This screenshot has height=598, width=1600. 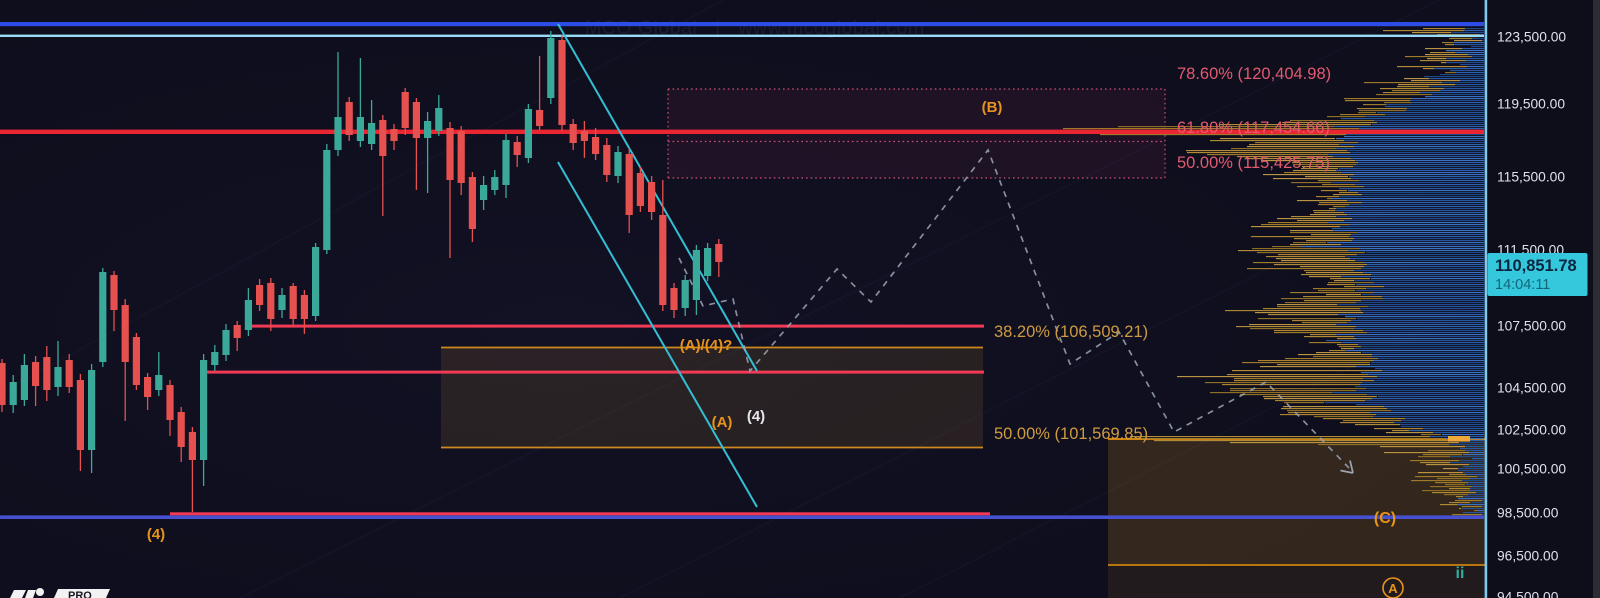 I want to click on svg-text: (B), so click(x=992, y=107).